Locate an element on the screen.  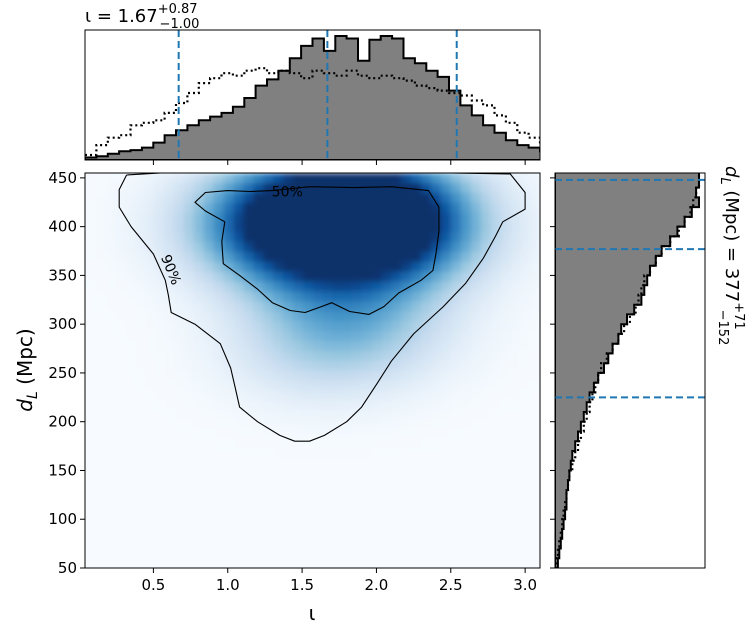
right-label-sub: L is located at coordinates (724, 180).